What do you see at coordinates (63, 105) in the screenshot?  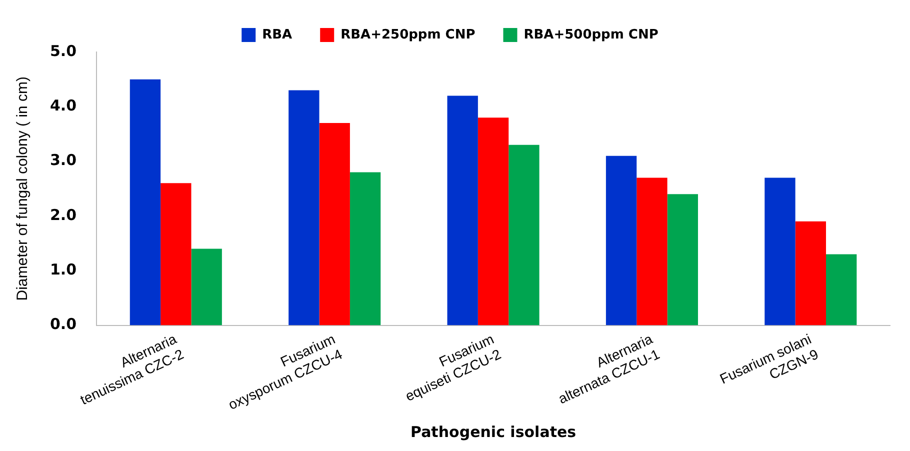 I see `y-tick-label: 4.0` at bounding box center [63, 105].